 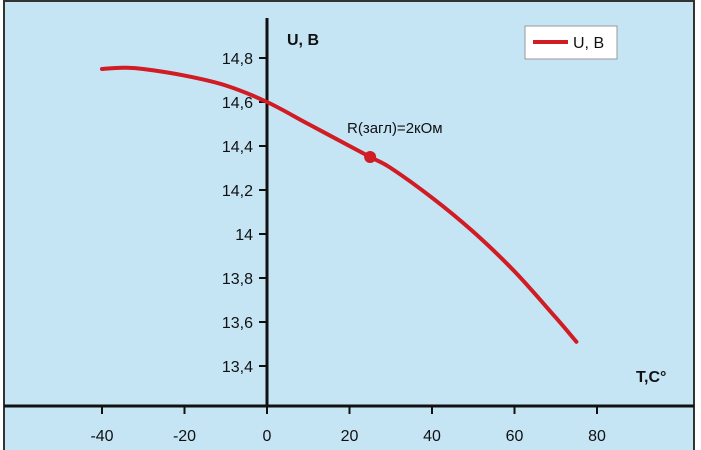 What do you see at coordinates (267, 436) in the screenshot?
I see `x-tick-label: 0` at bounding box center [267, 436].